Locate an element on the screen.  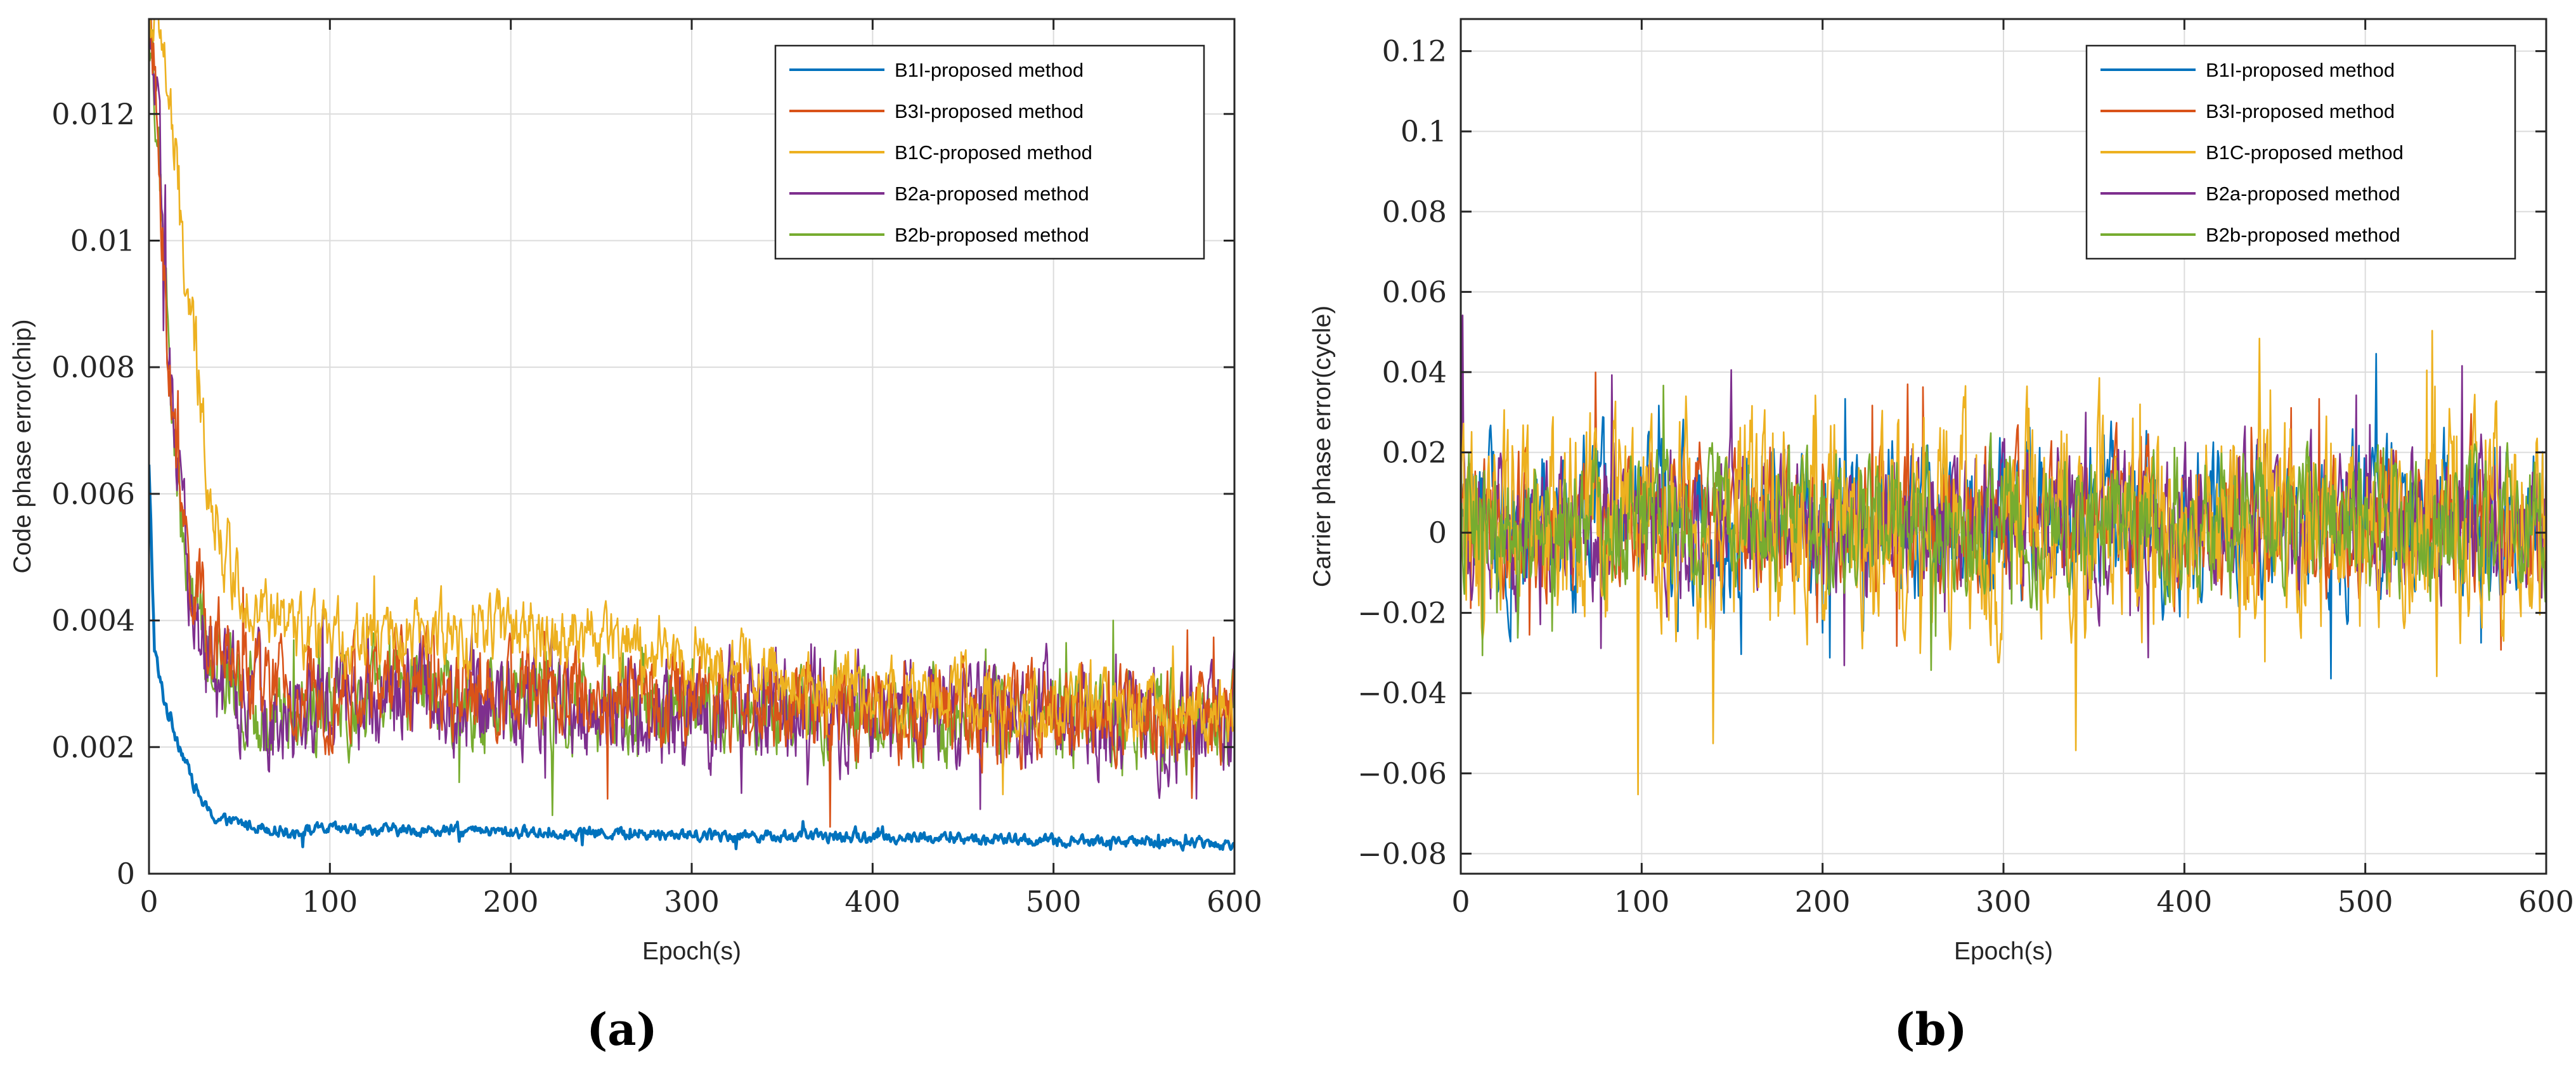
y-tick-label: 0.06 is located at coordinates (1414, 292).